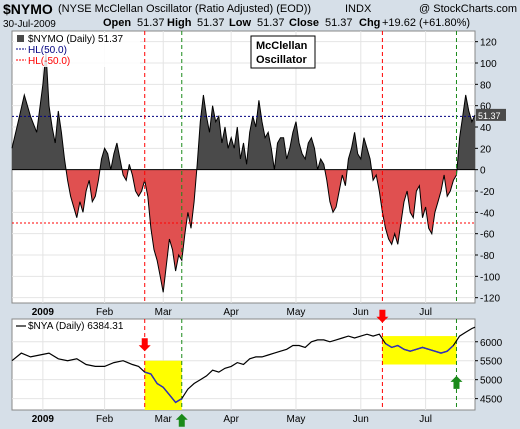 Image resolution: width=520 pixels, height=429 pixels. Describe the element at coordinates (491, 381) in the screenshot. I see `price-y-tick-label: 5000` at that location.